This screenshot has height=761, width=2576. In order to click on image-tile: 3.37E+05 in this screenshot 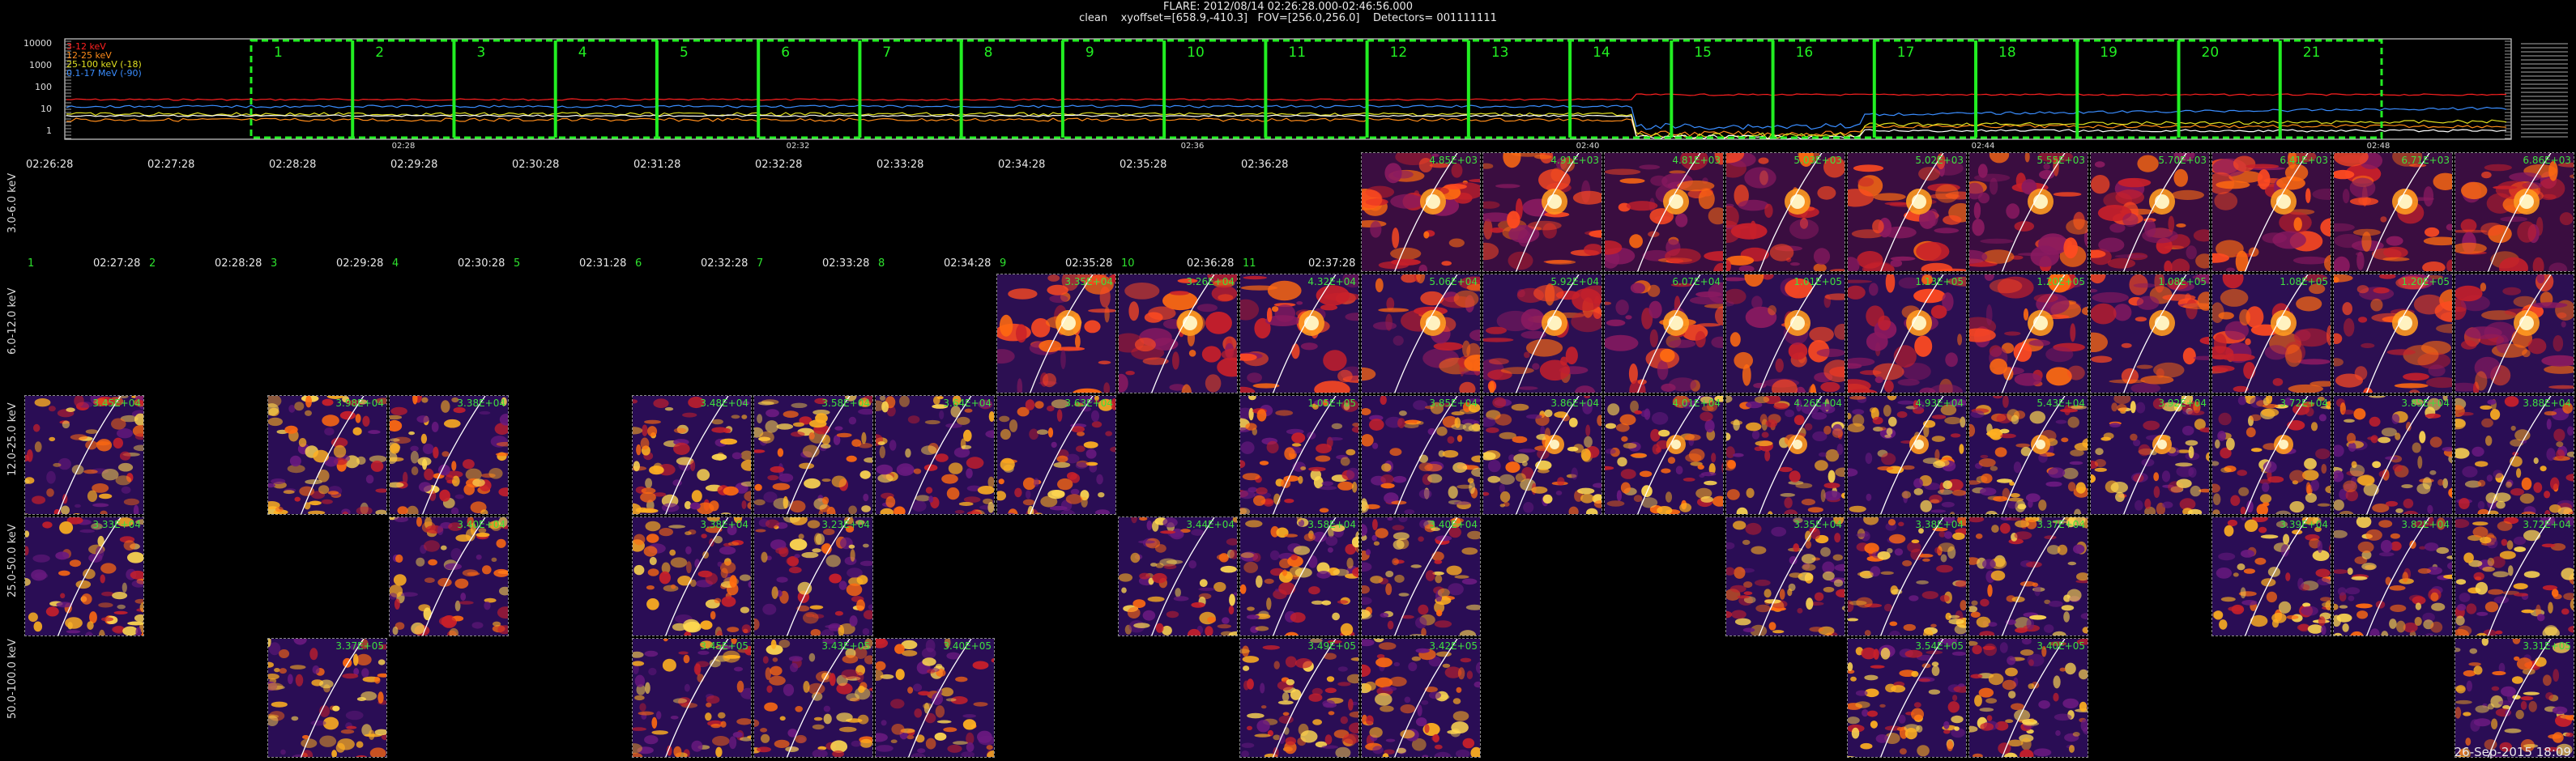, I will do `click(327, 698)`.